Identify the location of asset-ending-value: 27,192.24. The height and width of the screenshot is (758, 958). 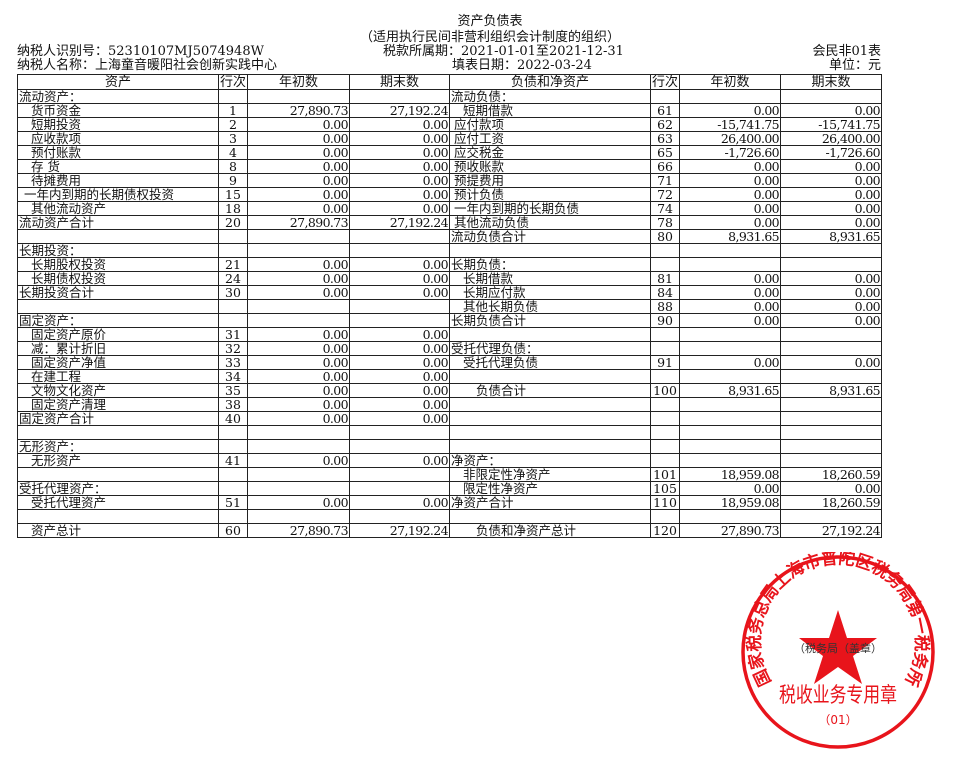
(400, 222).